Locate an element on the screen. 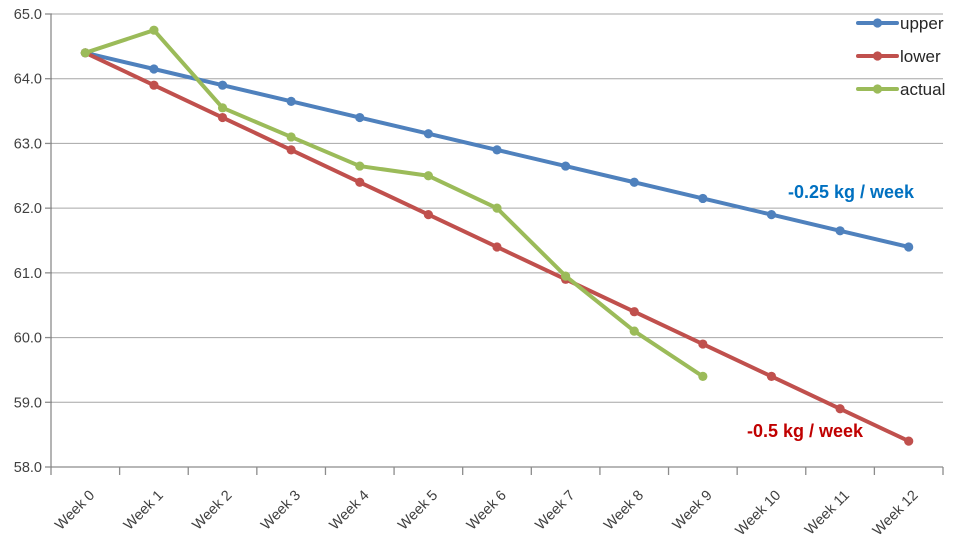 The height and width of the screenshot is (542, 961). y-axis-label: 59.0 is located at coordinates (28, 403).